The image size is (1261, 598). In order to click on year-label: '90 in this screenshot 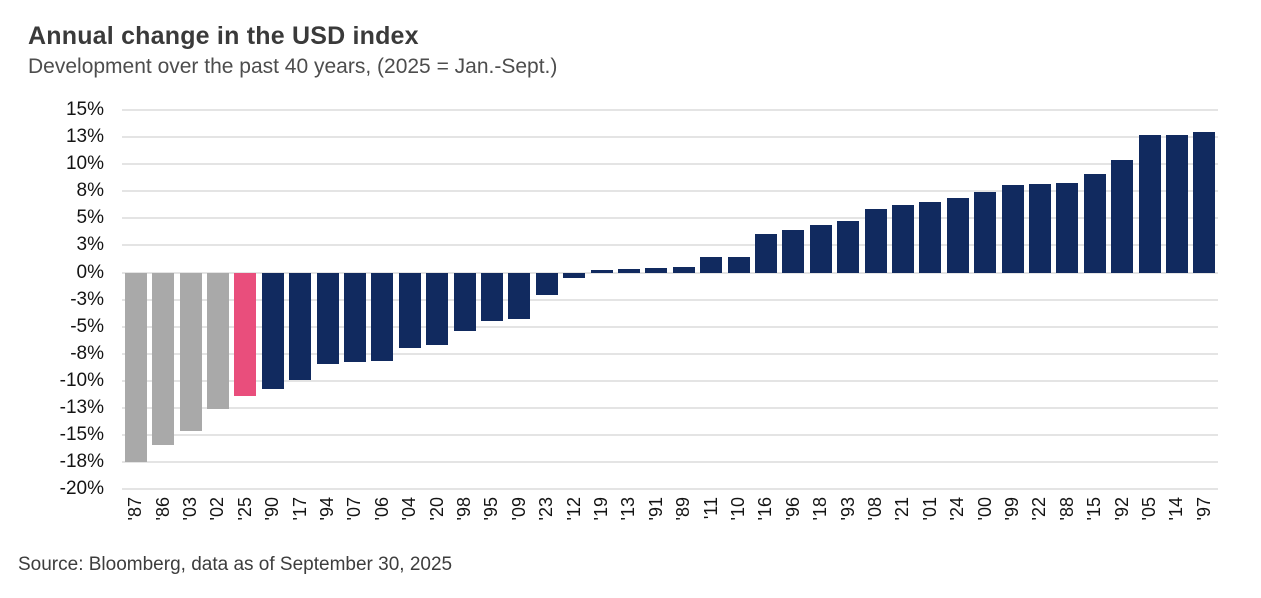, I will do `click(272, 509)`.